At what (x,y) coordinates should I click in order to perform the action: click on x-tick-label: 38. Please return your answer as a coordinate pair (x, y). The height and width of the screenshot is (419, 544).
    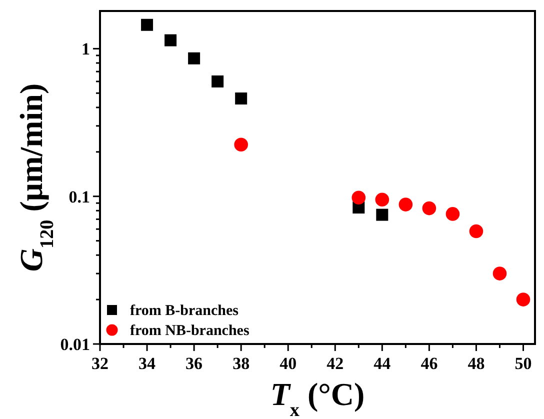
    Looking at the image, I should click on (241, 363).